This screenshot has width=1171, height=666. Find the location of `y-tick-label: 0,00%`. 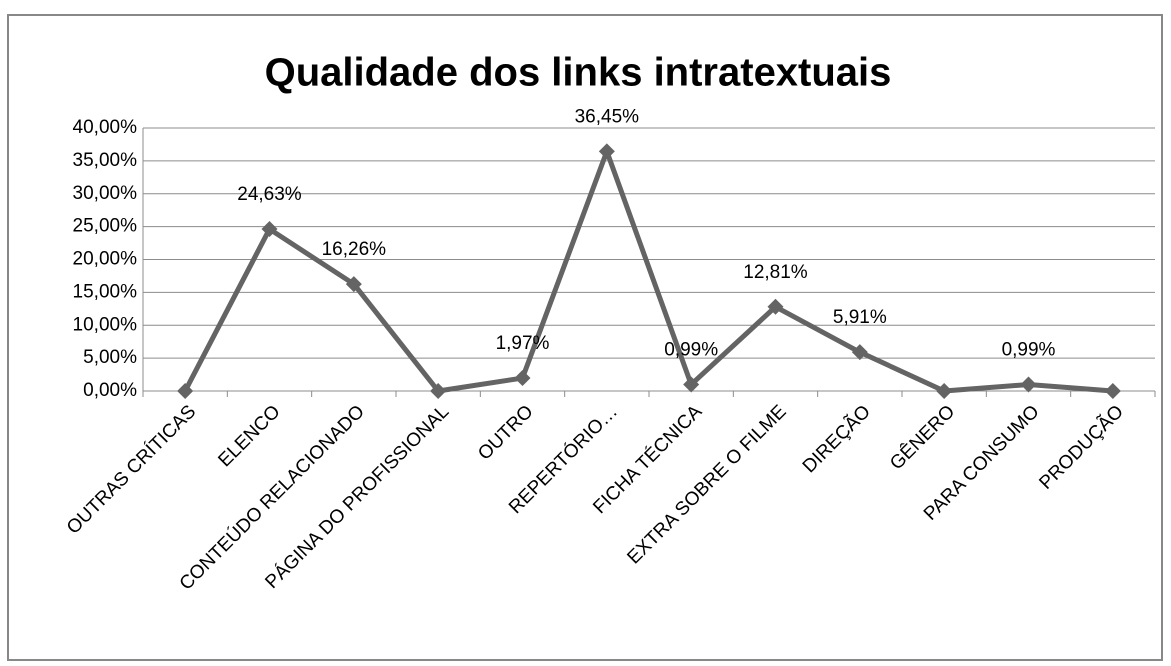

y-tick-label: 0,00% is located at coordinates (110, 390).